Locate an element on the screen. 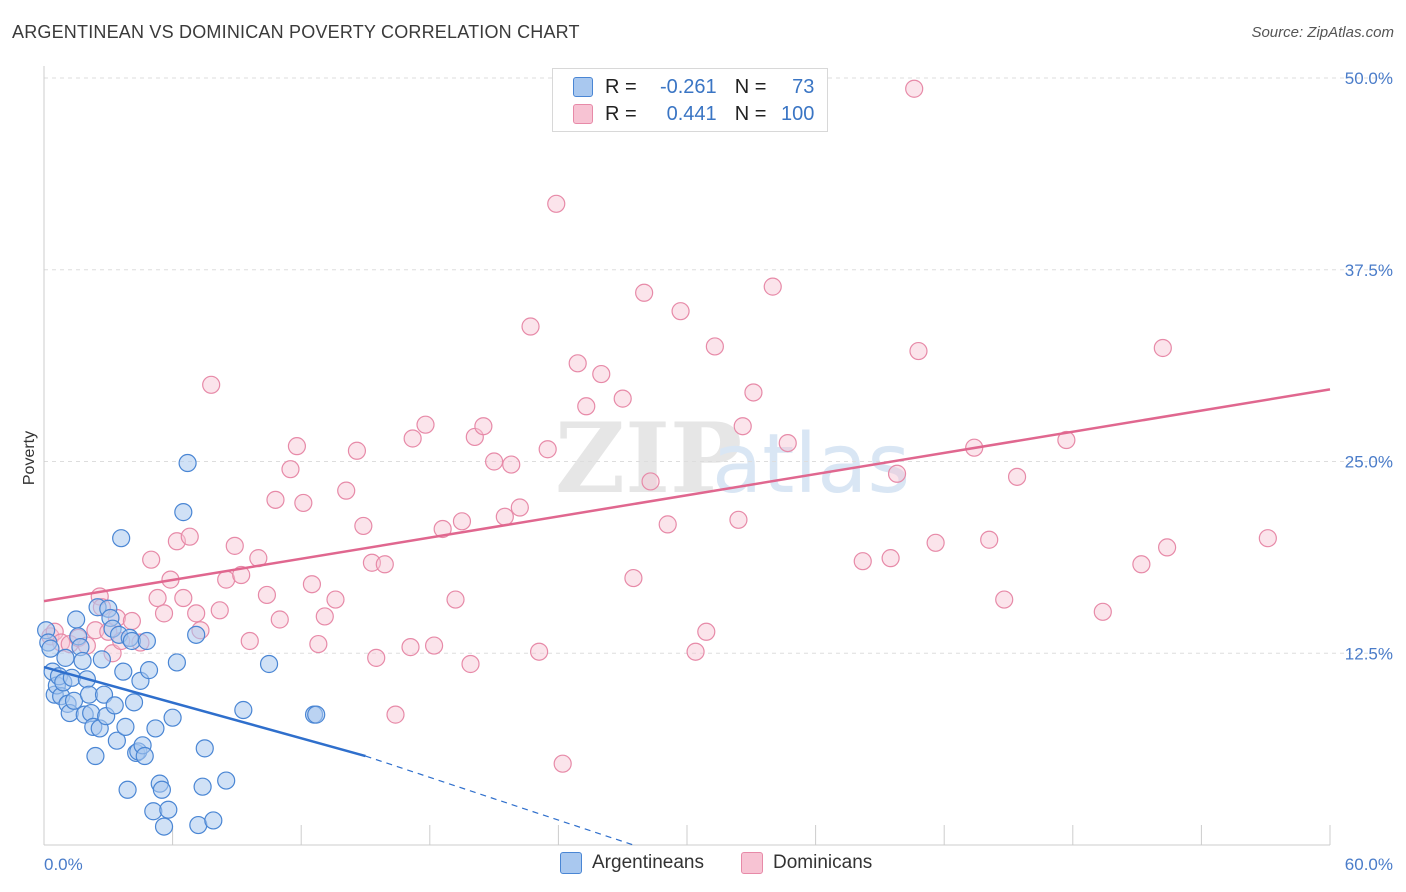 This screenshot has width=1406, height=892. y-axis-label: Poverty is located at coordinates (29, 458).